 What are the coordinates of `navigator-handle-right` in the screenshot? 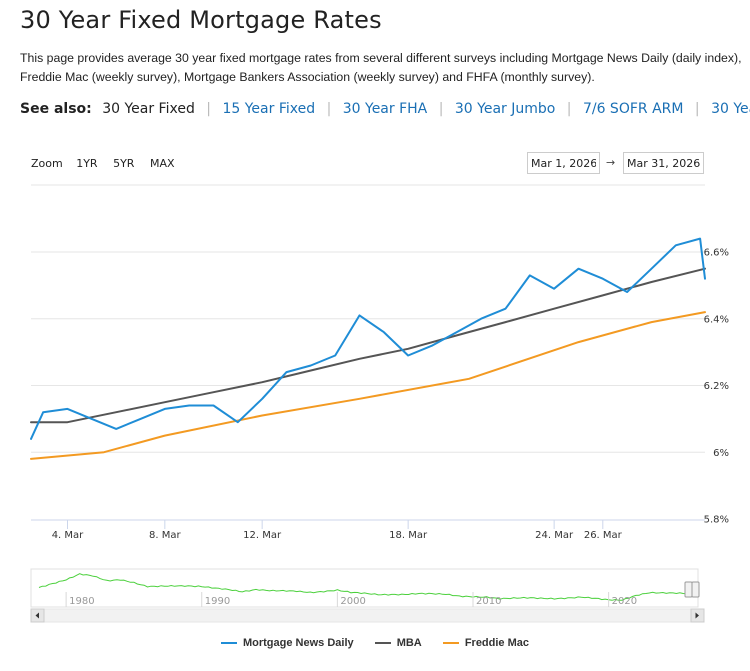 It's located at (695, 589).